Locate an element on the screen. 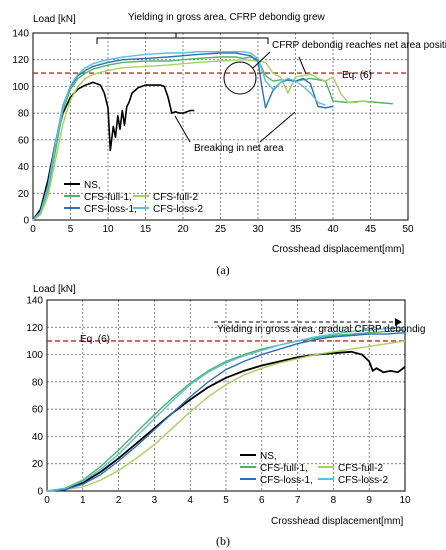 This screenshot has width=446, height=550. y-axis-label-b: Load [kN] is located at coordinates (54, 289).